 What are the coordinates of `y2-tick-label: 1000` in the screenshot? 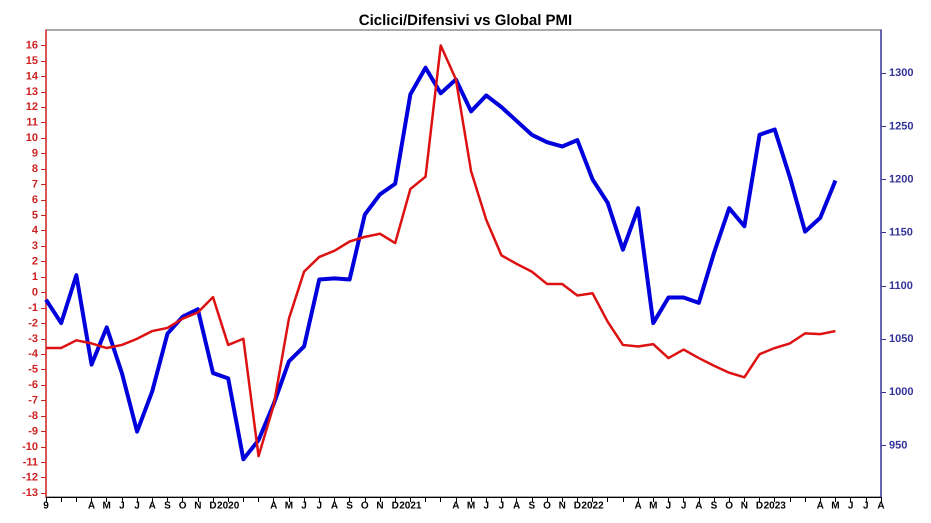 It's located at (901, 392).